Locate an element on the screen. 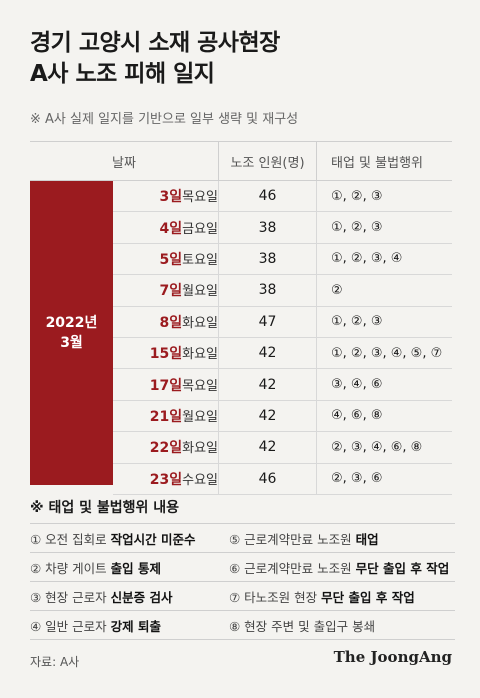  table-row: 17일목요일 42 ③, ④, ⑥ is located at coordinates (282, 385).